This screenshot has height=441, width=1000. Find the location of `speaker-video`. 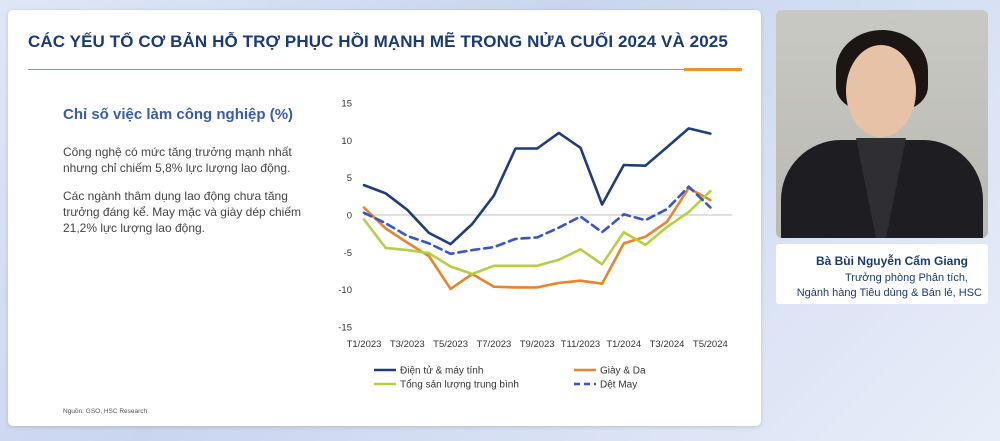

speaker-video is located at coordinates (882, 124).